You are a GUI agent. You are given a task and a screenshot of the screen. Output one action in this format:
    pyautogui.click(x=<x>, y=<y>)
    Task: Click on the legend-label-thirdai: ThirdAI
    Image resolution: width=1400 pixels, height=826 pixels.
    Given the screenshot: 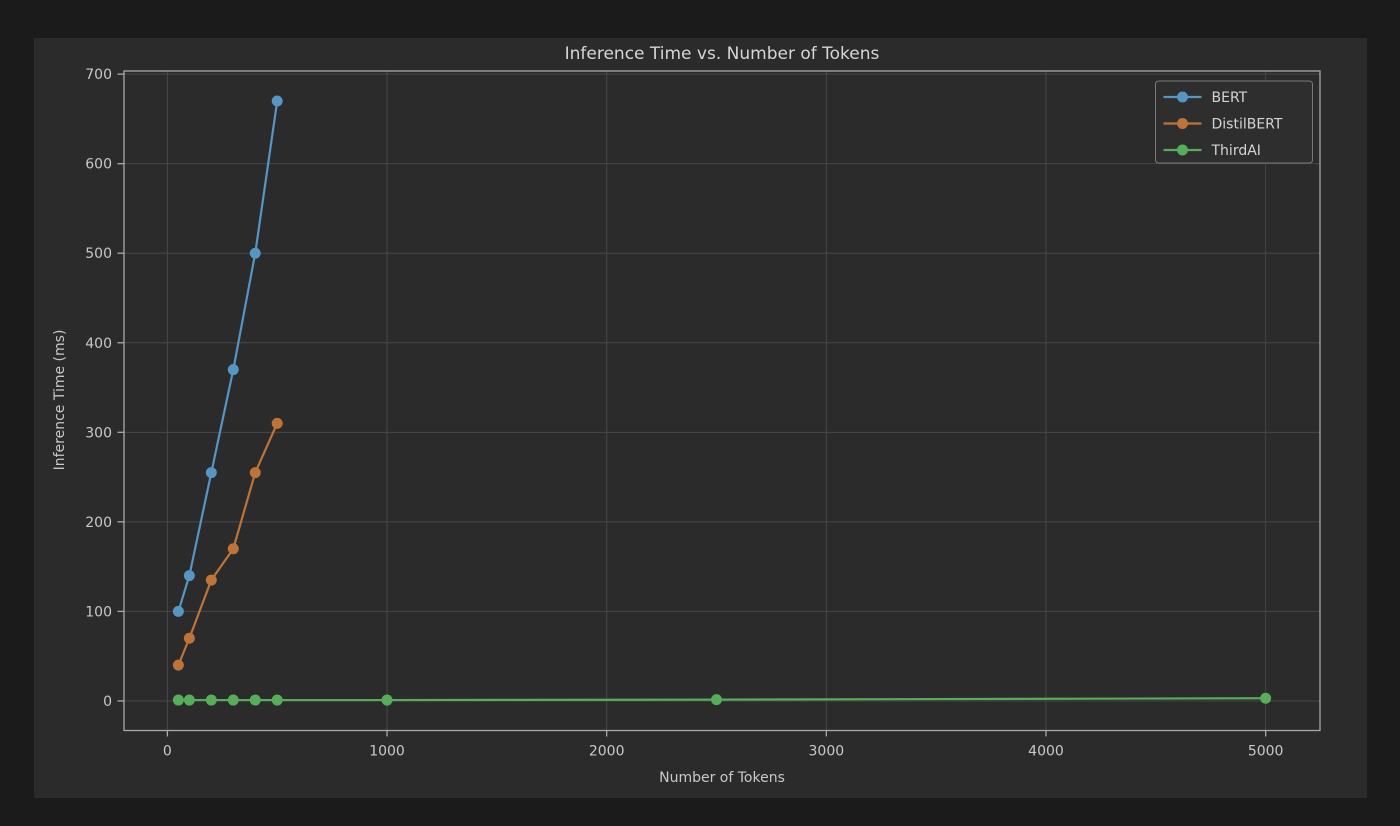 What is the action you would take?
    pyautogui.click(x=1236, y=151)
    